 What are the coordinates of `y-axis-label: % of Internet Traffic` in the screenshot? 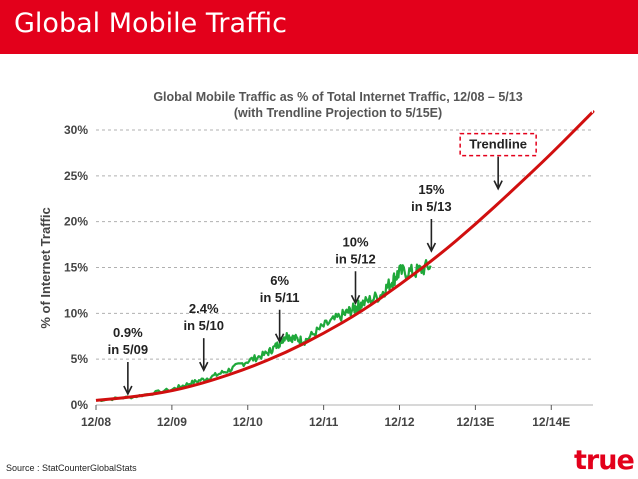 It's located at (45, 267).